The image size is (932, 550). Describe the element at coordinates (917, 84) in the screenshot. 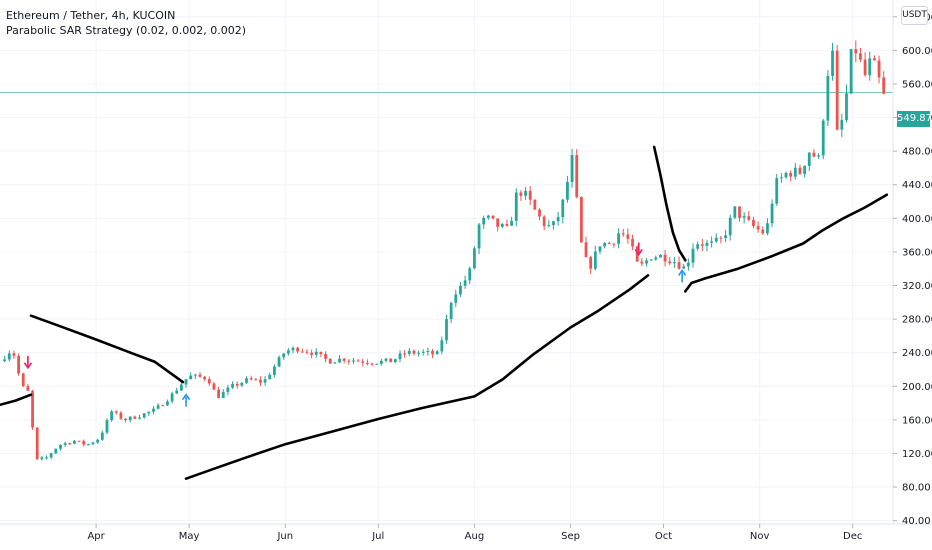

I see `y-tick-label: 560.00` at that location.